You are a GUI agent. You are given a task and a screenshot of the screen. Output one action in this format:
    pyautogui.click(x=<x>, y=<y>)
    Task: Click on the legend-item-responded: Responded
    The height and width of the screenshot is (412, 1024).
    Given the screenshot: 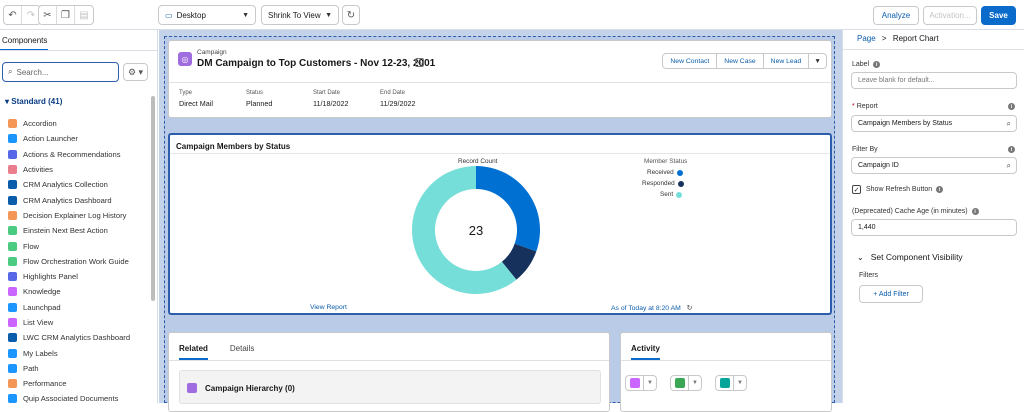 What is the action you would take?
    pyautogui.click(x=663, y=183)
    